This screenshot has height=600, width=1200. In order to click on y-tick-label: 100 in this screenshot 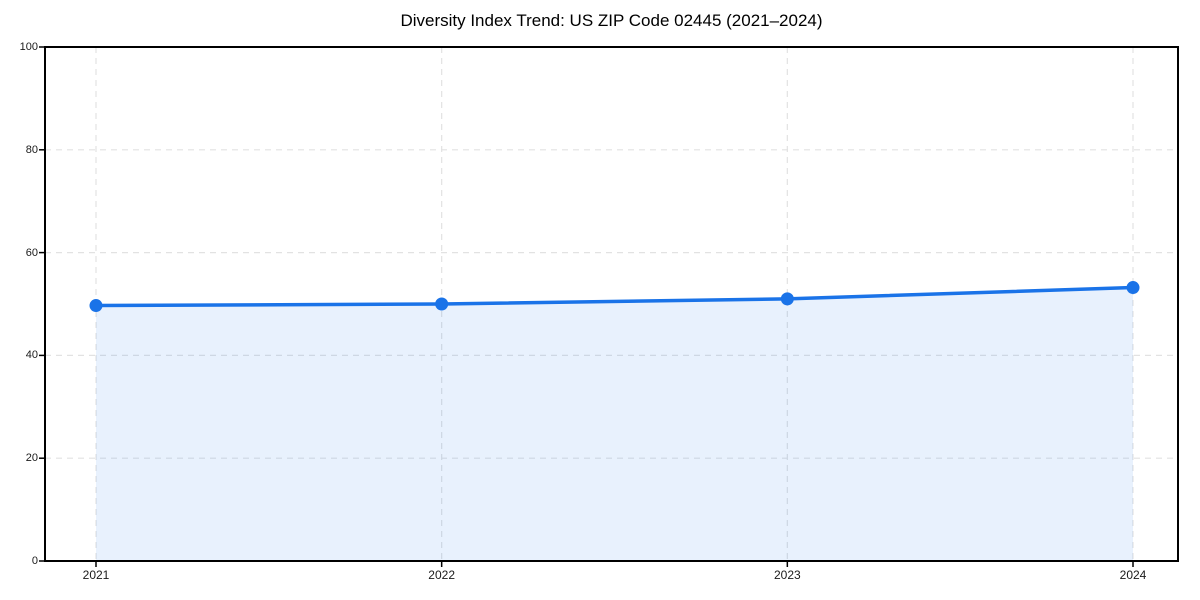, I will do `click(28, 47)`.